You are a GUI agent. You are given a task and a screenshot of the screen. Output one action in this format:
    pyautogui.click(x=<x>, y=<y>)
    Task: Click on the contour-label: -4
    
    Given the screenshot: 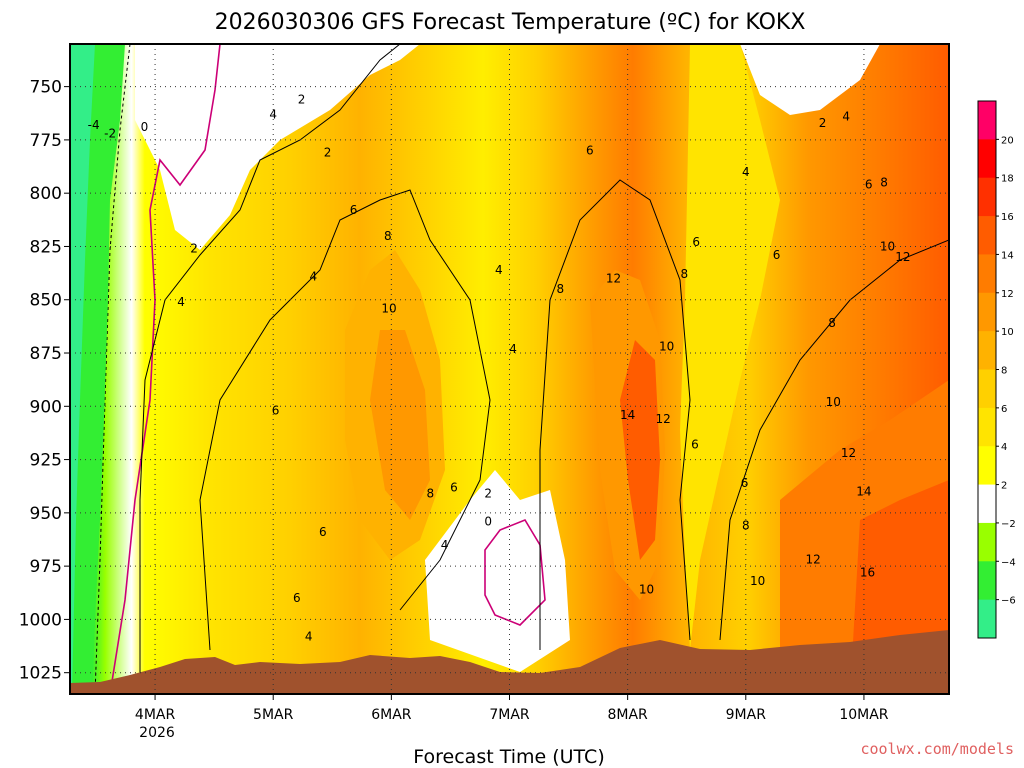 What is the action you would take?
    pyautogui.click(x=94, y=125)
    